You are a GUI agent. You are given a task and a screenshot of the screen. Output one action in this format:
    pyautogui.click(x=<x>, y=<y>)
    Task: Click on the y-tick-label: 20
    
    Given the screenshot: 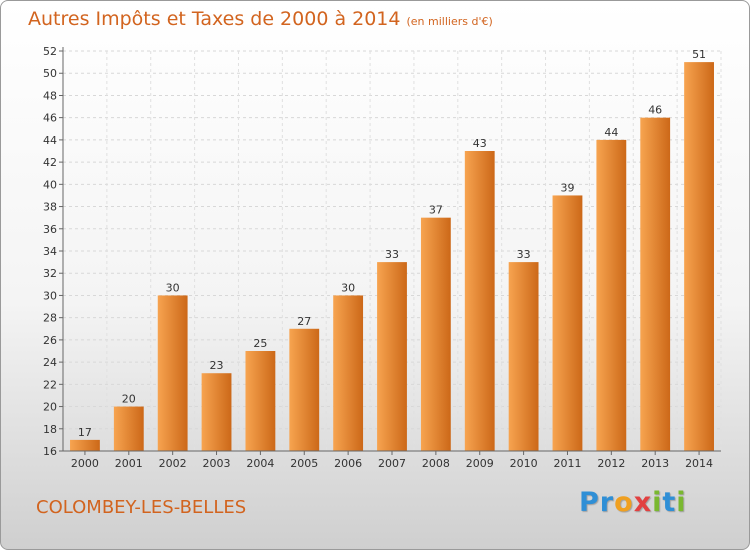 What is the action you would take?
    pyautogui.click(x=50, y=407)
    